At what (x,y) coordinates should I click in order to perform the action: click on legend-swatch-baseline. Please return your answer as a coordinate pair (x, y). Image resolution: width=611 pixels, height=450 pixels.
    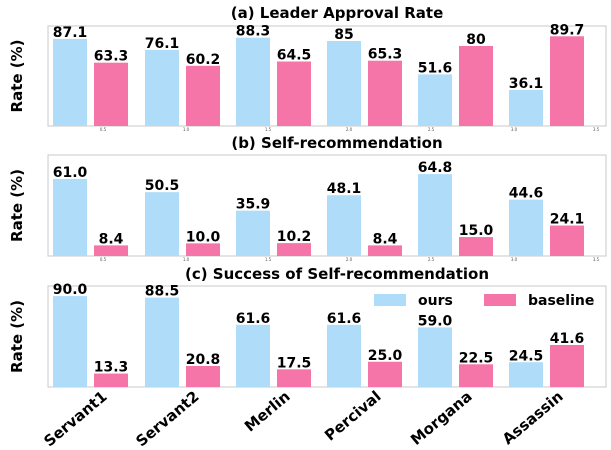
    Looking at the image, I should click on (500, 300).